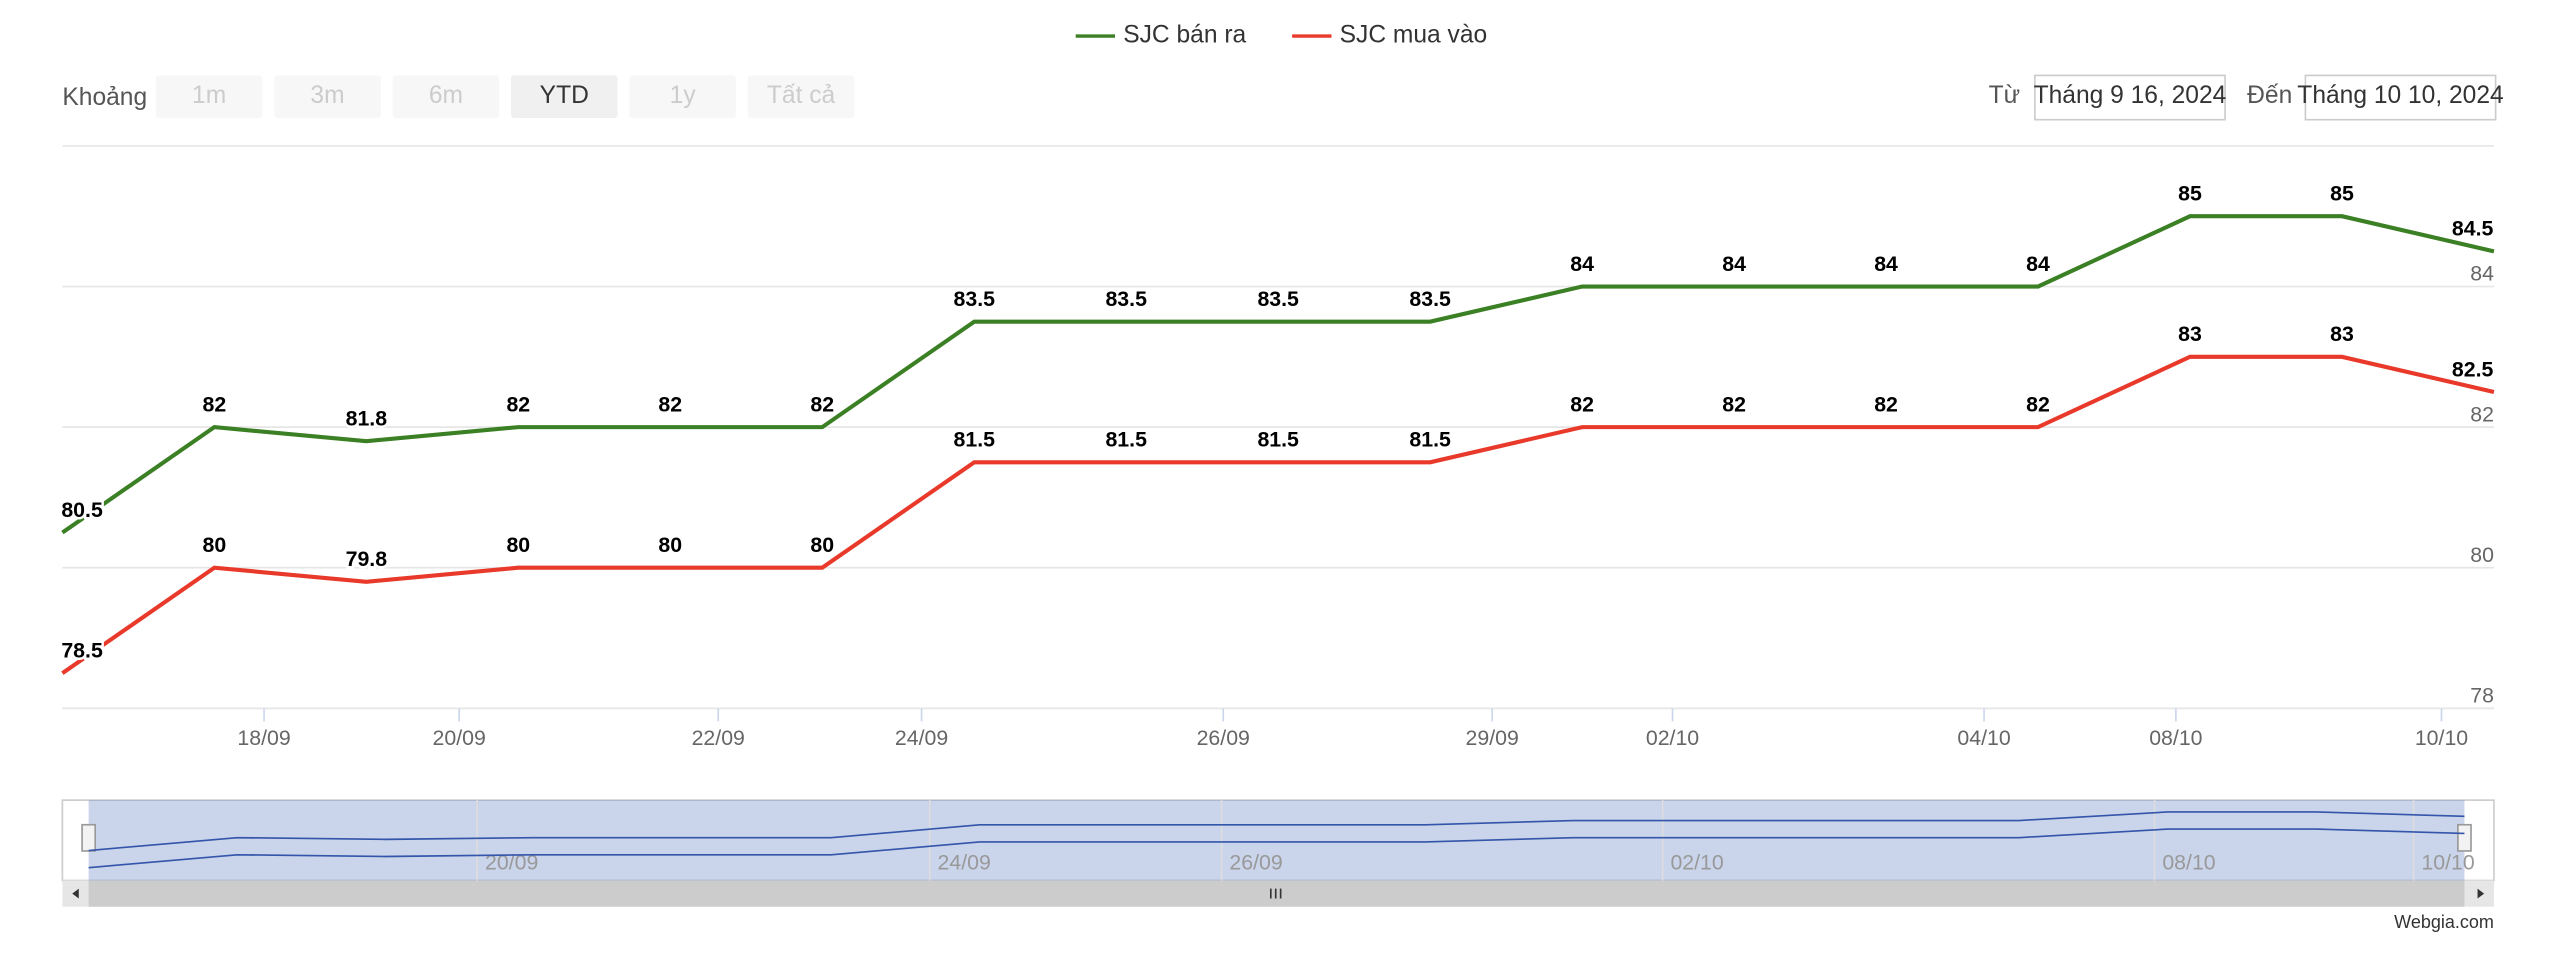  What do you see at coordinates (1223, 738) in the screenshot?
I see `x-tick-label: 26/09` at bounding box center [1223, 738].